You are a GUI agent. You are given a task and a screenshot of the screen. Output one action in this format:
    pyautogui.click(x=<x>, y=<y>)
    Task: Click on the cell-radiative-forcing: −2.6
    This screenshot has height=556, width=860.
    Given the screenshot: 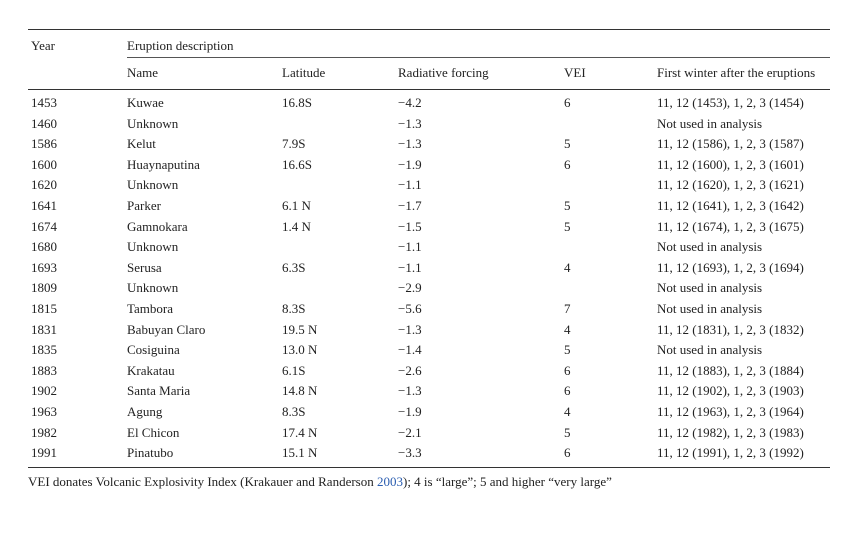 What is the action you would take?
    pyautogui.click(x=410, y=370)
    